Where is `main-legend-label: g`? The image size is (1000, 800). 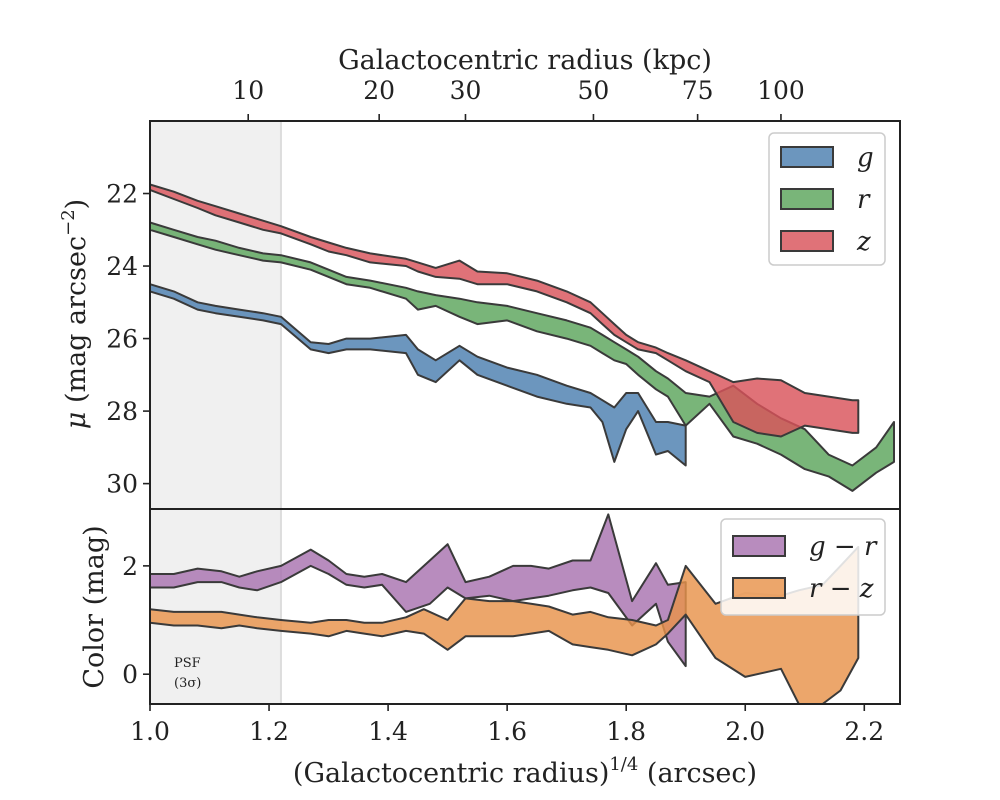 main-legend-label: g is located at coordinates (865, 158).